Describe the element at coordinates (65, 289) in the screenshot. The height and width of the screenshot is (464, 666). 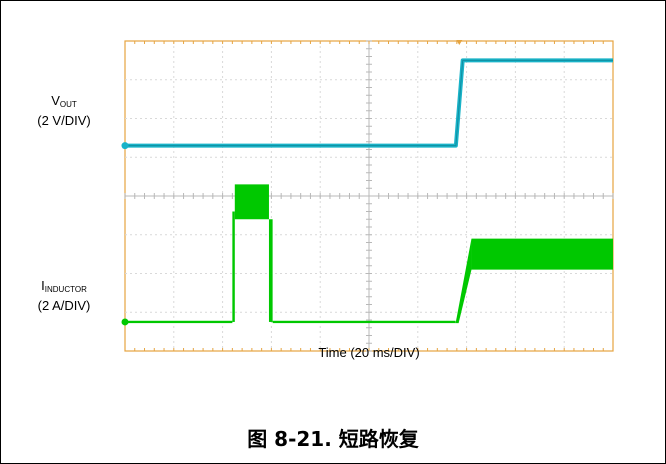
I see `inductor-name-sub: INDUCTOR` at that location.